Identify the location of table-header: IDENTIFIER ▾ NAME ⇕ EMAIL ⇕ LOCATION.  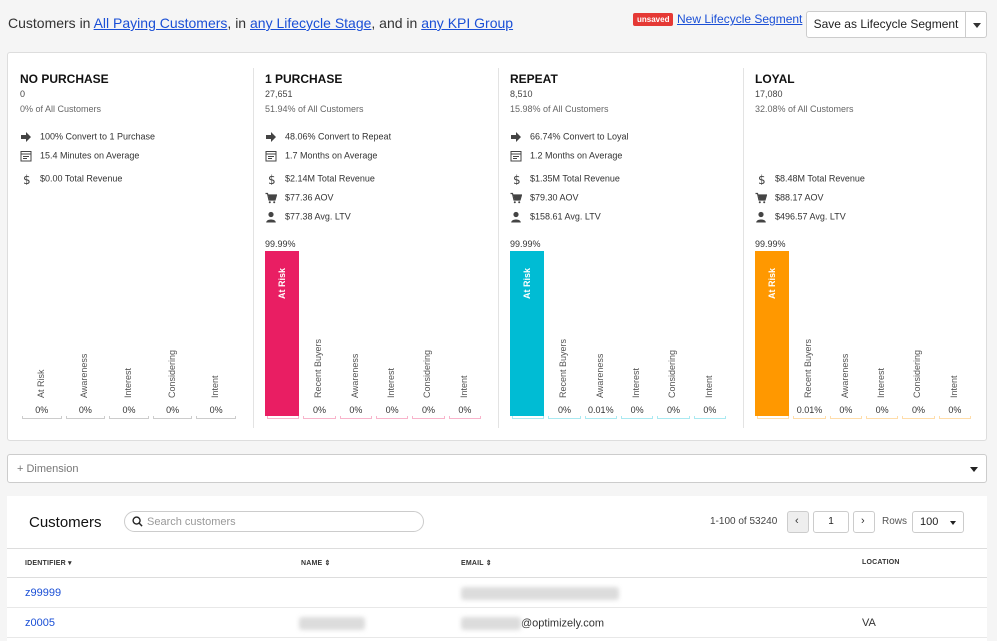
(497, 563).